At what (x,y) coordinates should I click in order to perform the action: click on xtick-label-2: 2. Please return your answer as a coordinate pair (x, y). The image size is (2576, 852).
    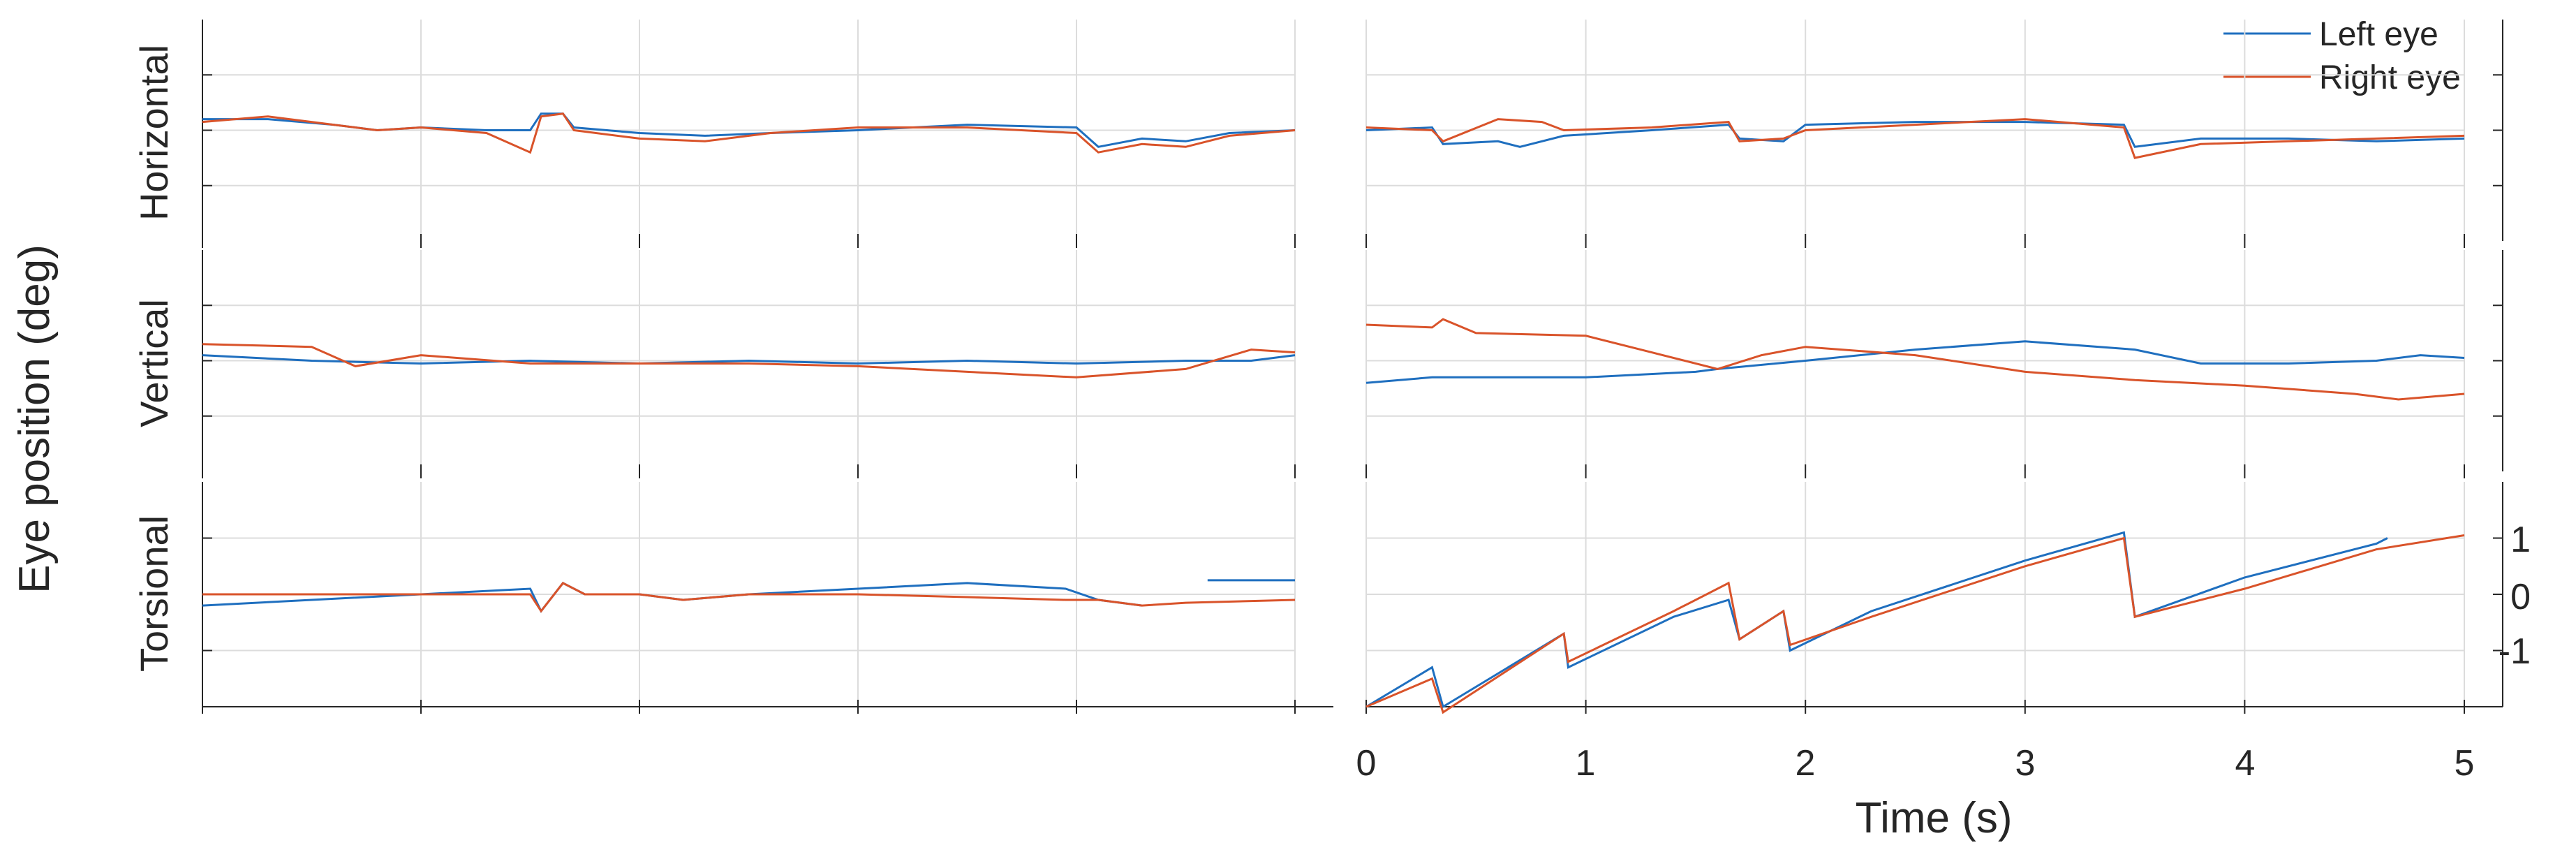
    Looking at the image, I should click on (1806, 763).